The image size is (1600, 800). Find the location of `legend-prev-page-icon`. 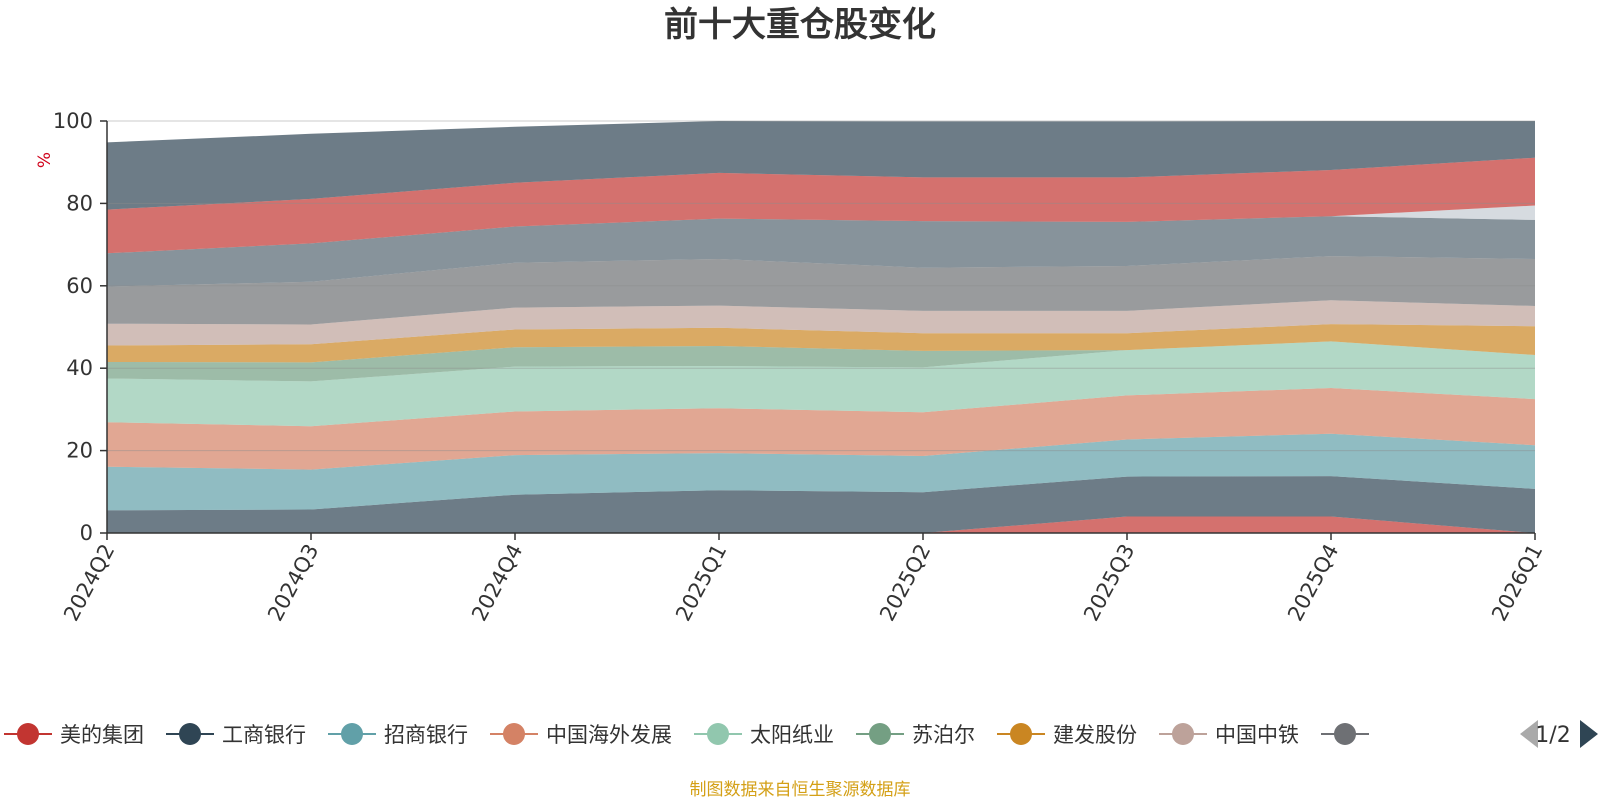

legend-prev-page-icon is located at coordinates (1529, 734).